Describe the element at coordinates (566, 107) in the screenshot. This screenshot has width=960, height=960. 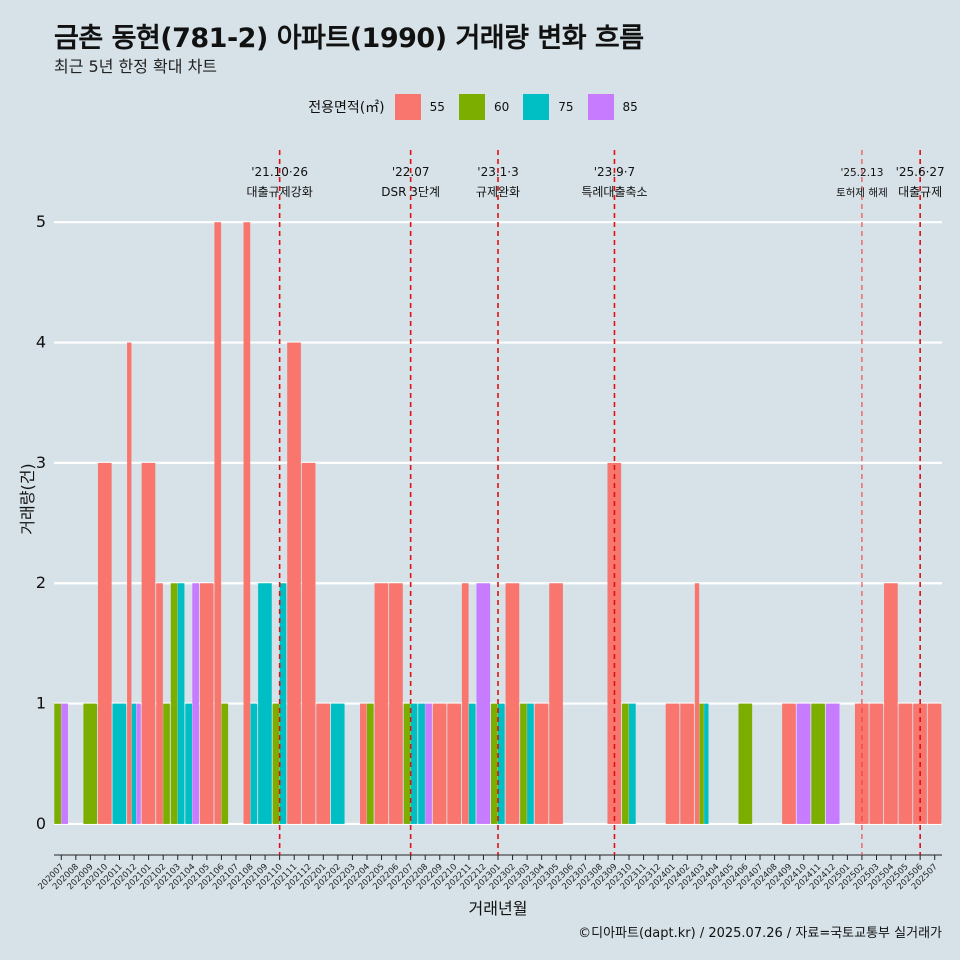
I see `legend-label-75: 75` at that location.